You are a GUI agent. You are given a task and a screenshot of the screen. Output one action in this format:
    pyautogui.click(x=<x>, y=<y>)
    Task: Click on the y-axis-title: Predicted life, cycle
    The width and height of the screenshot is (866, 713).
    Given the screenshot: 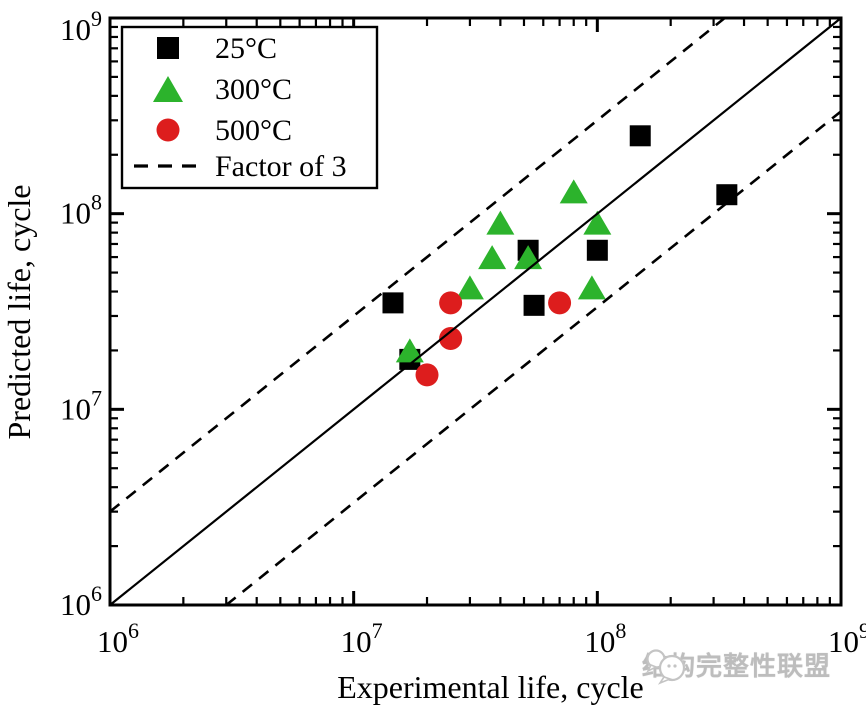 What is the action you would take?
    pyautogui.click(x=19, y=312)
    